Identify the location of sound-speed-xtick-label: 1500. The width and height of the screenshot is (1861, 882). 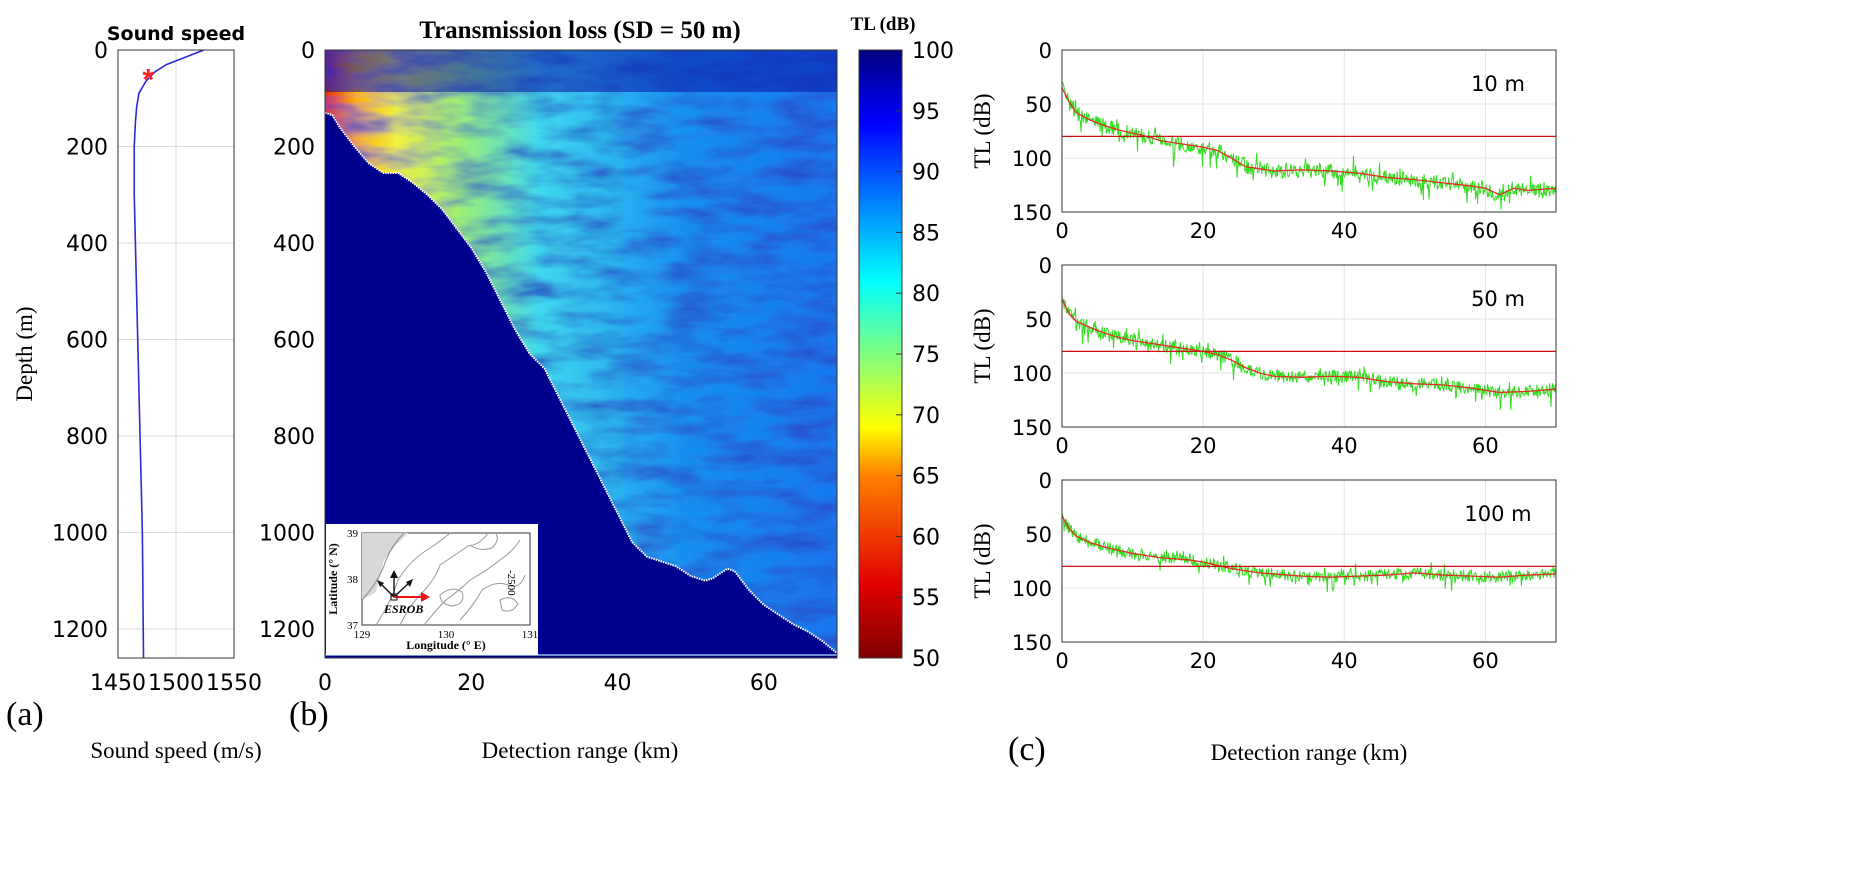
(176, 683).